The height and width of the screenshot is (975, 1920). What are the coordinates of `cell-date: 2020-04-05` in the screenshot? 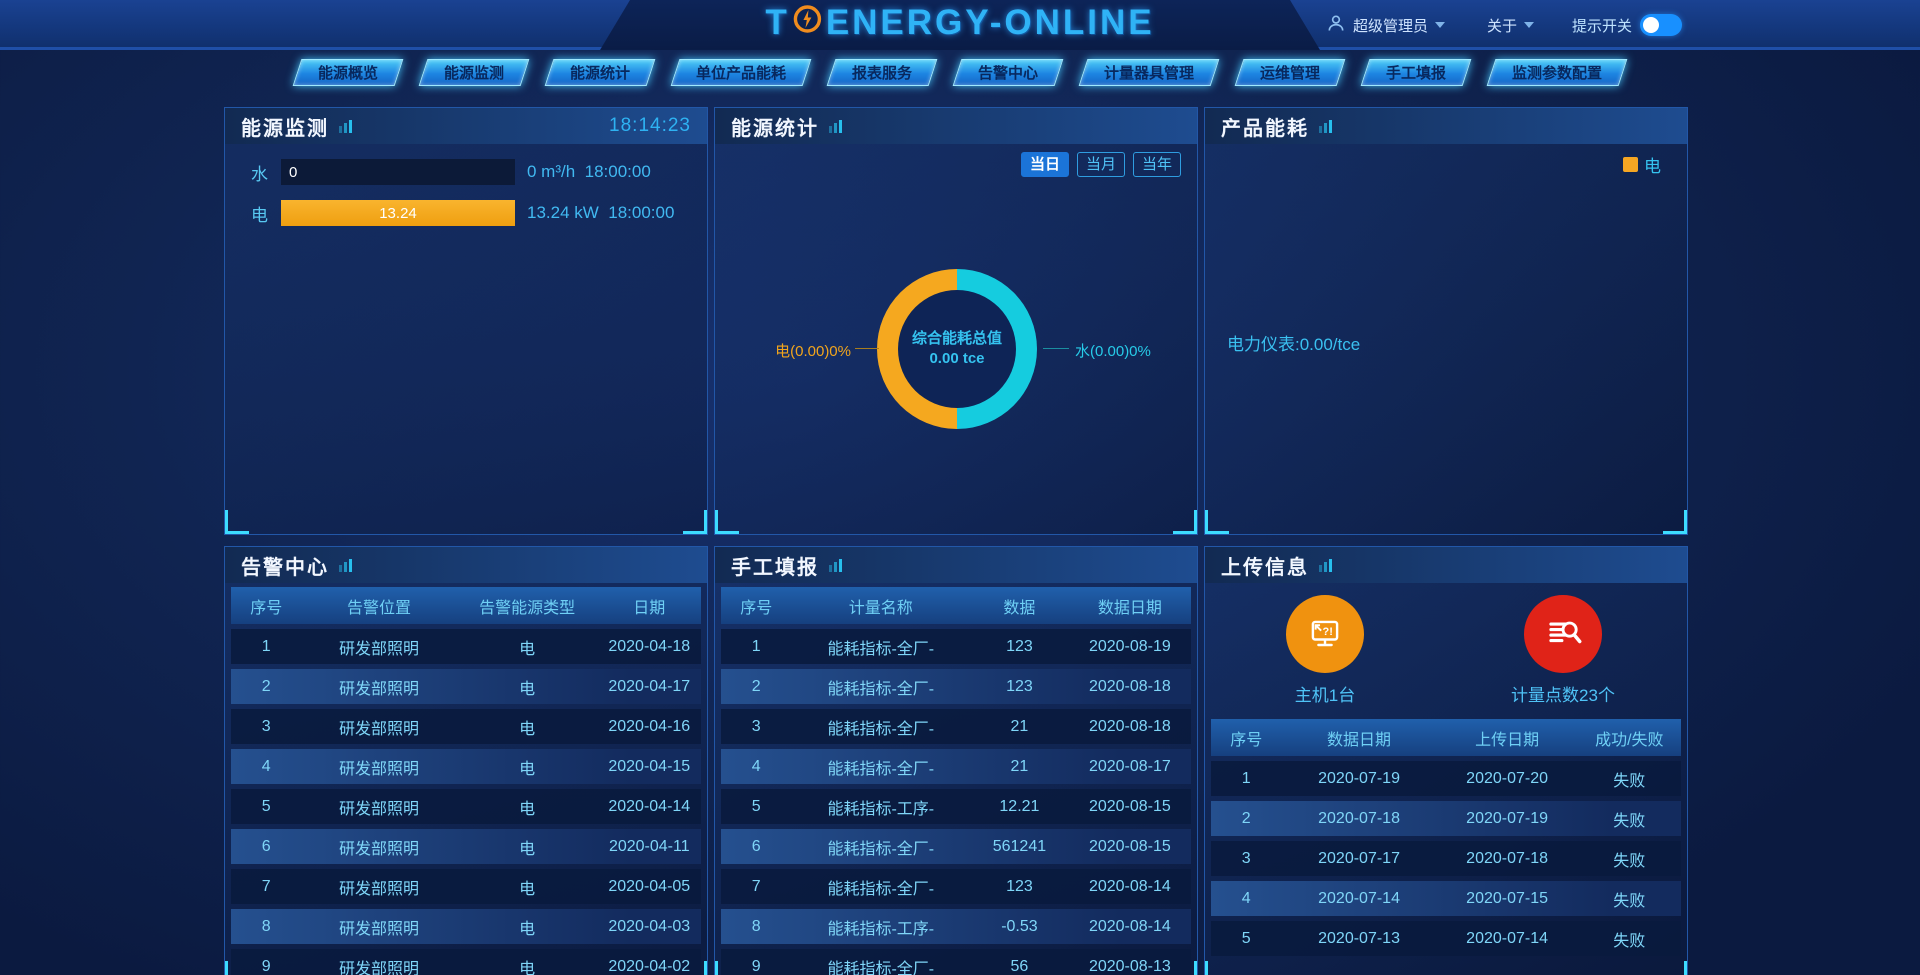 It's located at (649, 886).